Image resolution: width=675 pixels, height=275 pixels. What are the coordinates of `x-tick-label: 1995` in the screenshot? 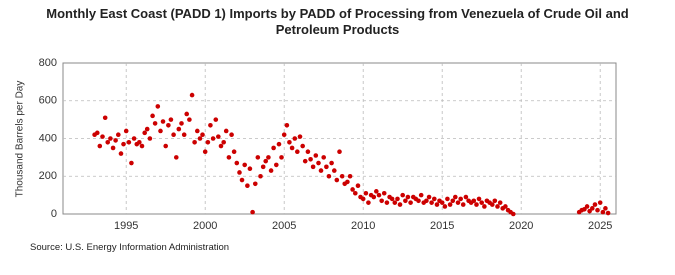 It's located at (126, 226).